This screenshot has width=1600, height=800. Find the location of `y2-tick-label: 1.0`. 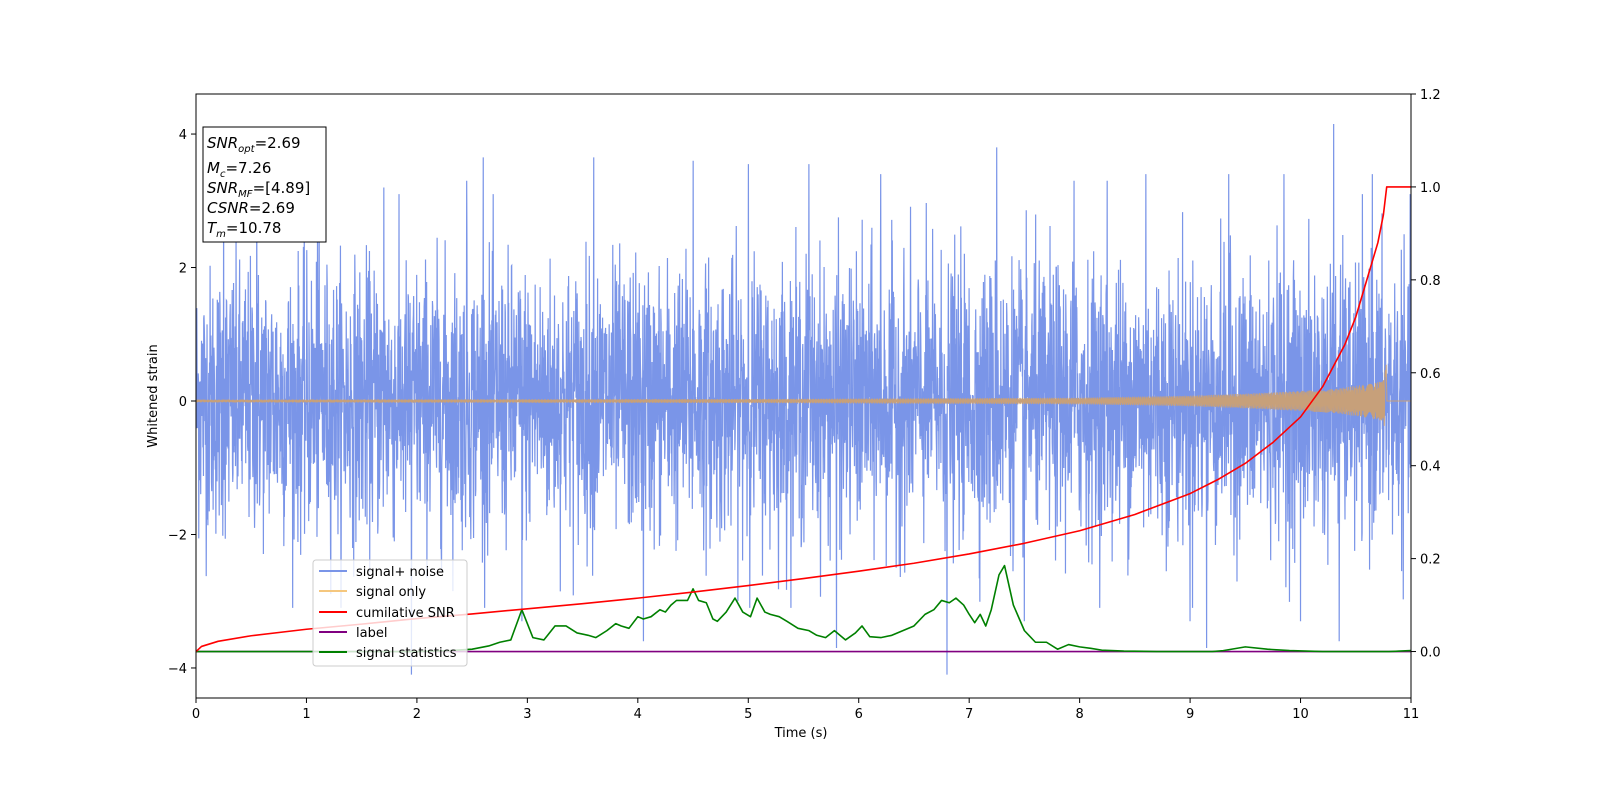

y2-tick-label: 1.0 is located at coordinates (1430, 188).